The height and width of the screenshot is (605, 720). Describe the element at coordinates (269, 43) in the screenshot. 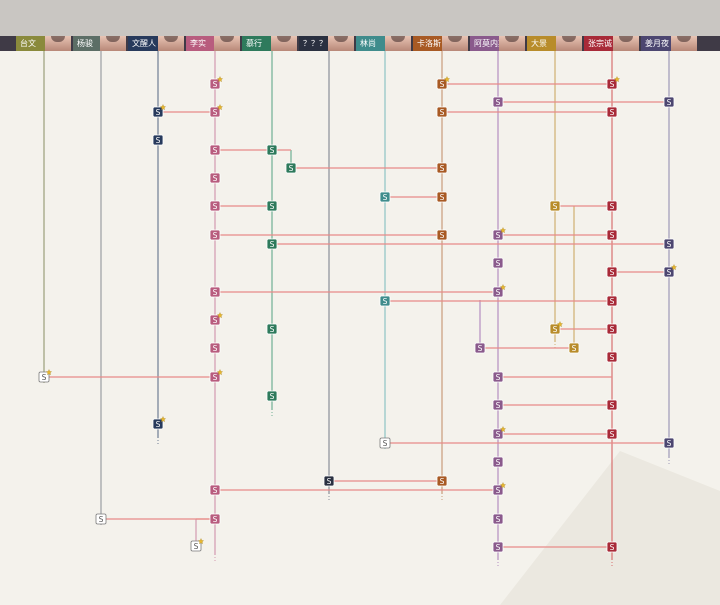

I see `character-tab-mosheng: 慕行` at that location.